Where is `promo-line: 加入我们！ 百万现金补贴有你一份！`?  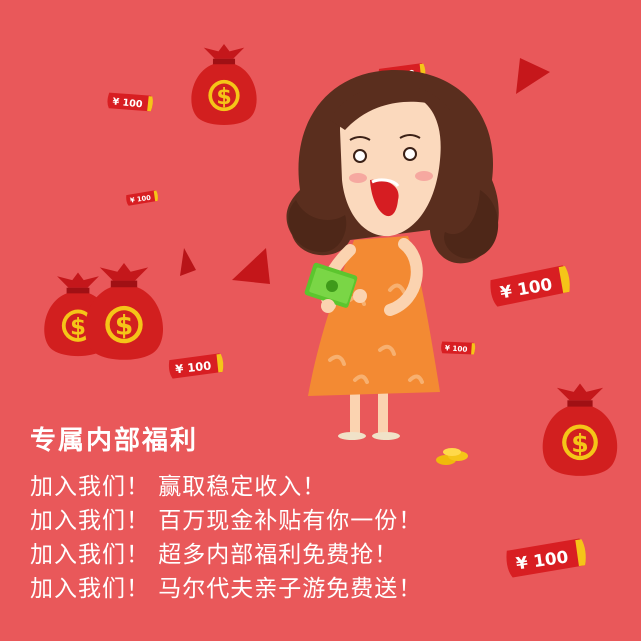
promo-line: 加入我们！ 百万现金补贴有你一份！ is located at coordinates (226, 521).